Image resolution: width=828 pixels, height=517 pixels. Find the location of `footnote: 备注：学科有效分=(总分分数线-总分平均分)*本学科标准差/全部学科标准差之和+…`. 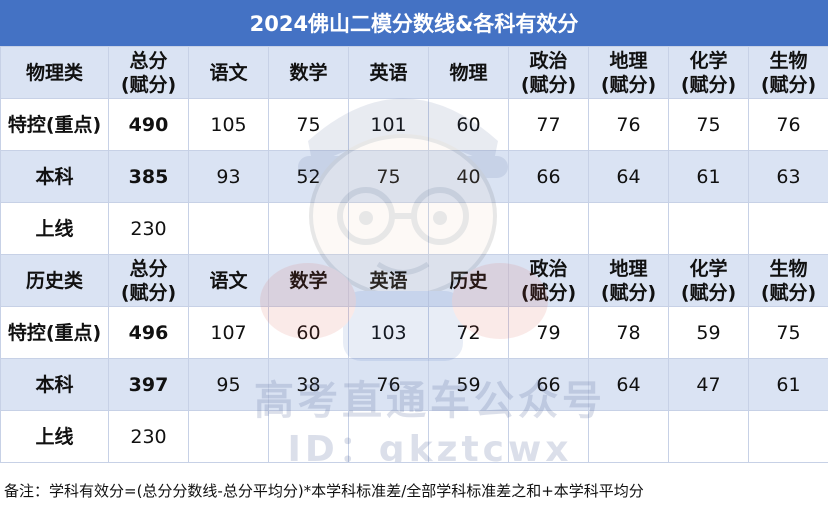

footnote: 备注：学科有效分=(总分分数线-总分平均分)*本学科标准差/全部学科标准差之和+… is located at coordinates (414, 489).